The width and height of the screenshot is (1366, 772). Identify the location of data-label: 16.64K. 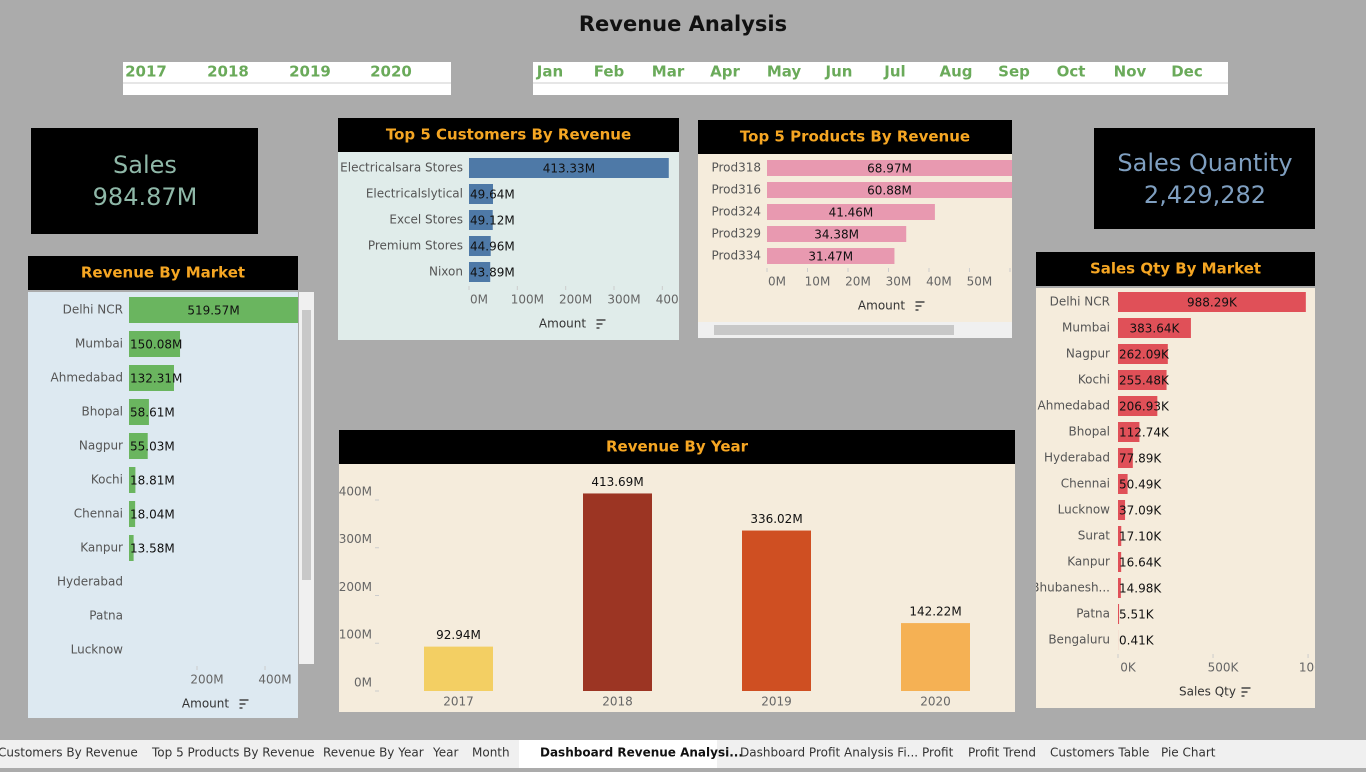
(1140, 563).